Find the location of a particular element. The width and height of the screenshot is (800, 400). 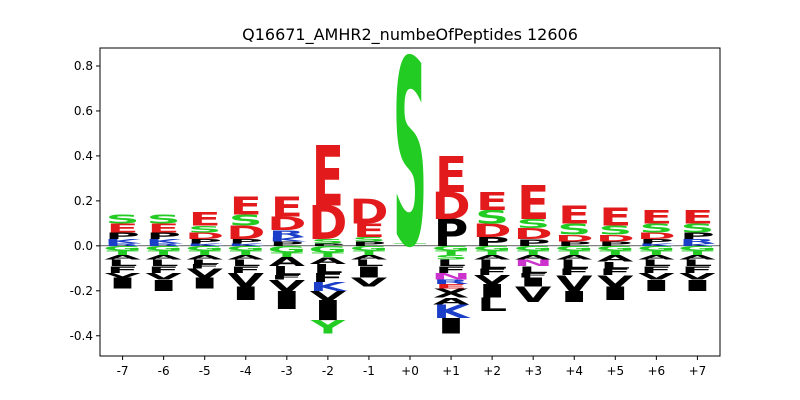

logo-letter-P: P is located at coordinates (245, 241).